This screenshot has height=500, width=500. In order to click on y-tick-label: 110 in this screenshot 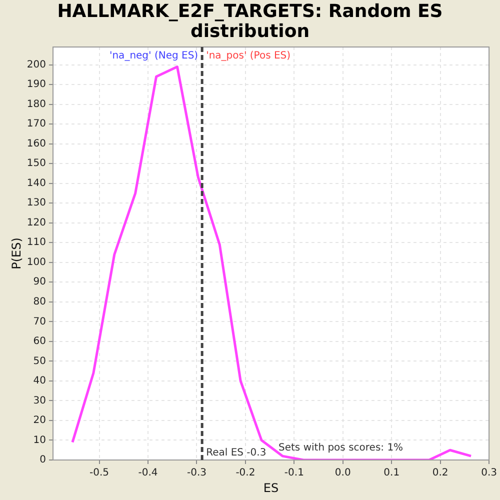, I will do `click(36, 242)`.